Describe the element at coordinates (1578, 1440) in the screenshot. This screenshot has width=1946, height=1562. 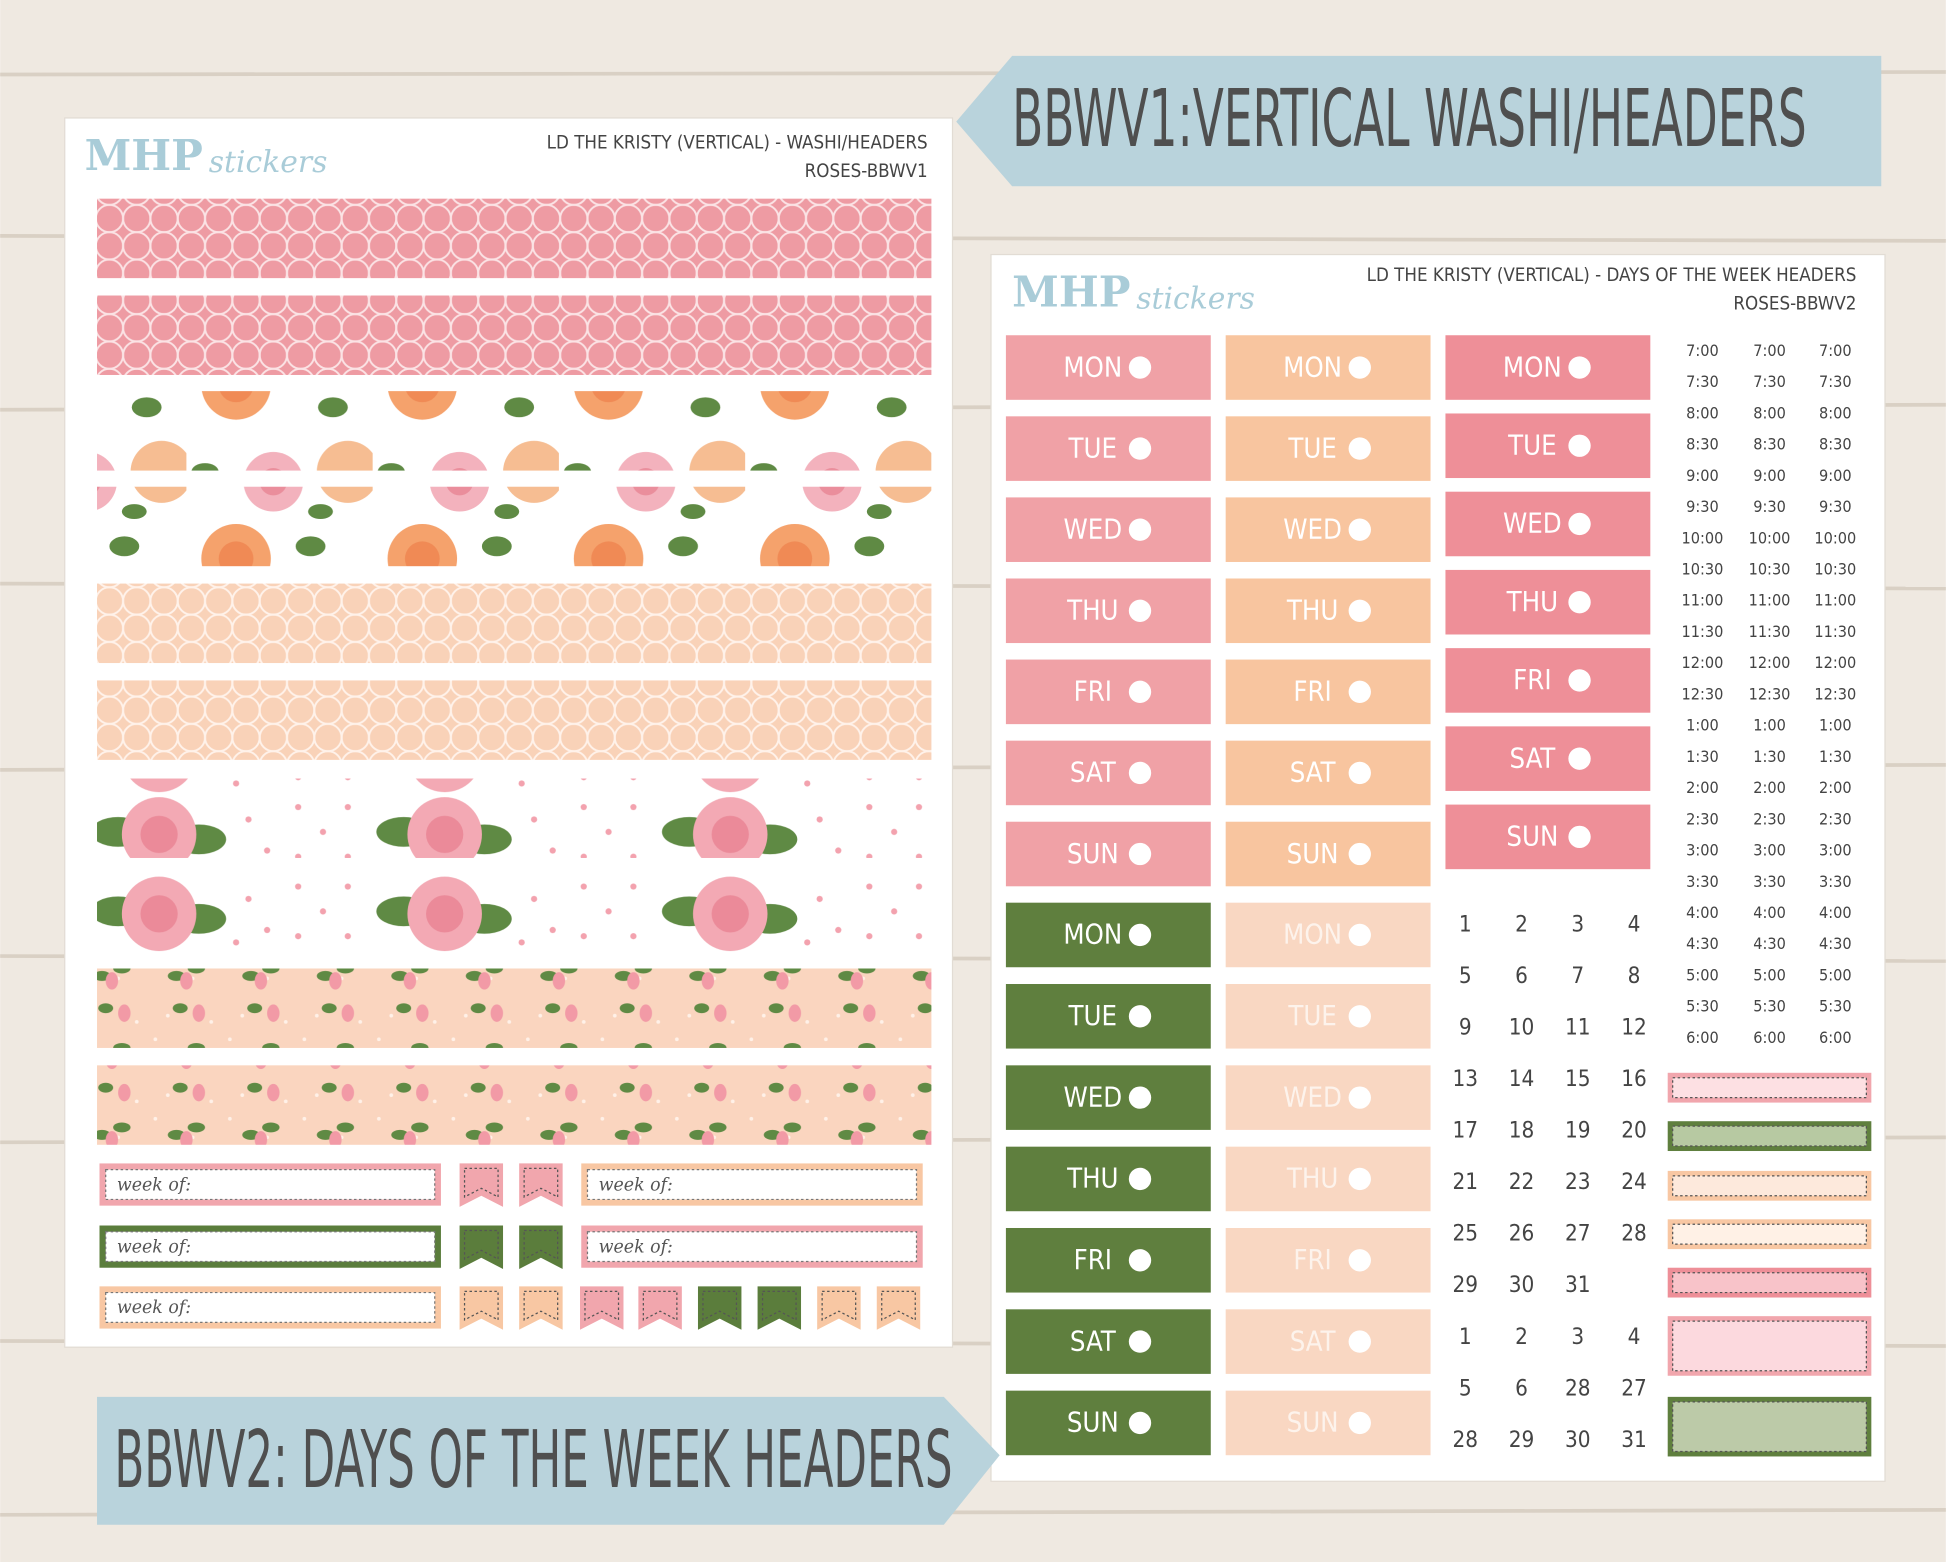
I see `date-label: 30` at that location.